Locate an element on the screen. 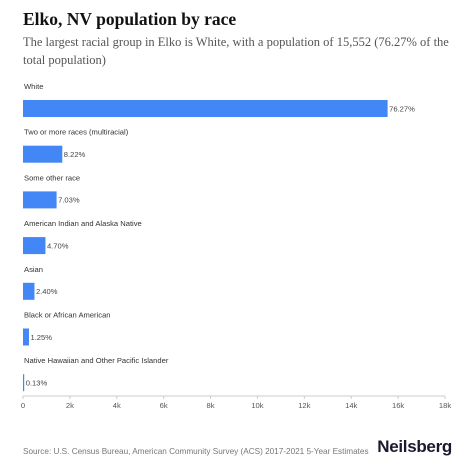  category-label: Some other race is located at coordinates (52, 177).